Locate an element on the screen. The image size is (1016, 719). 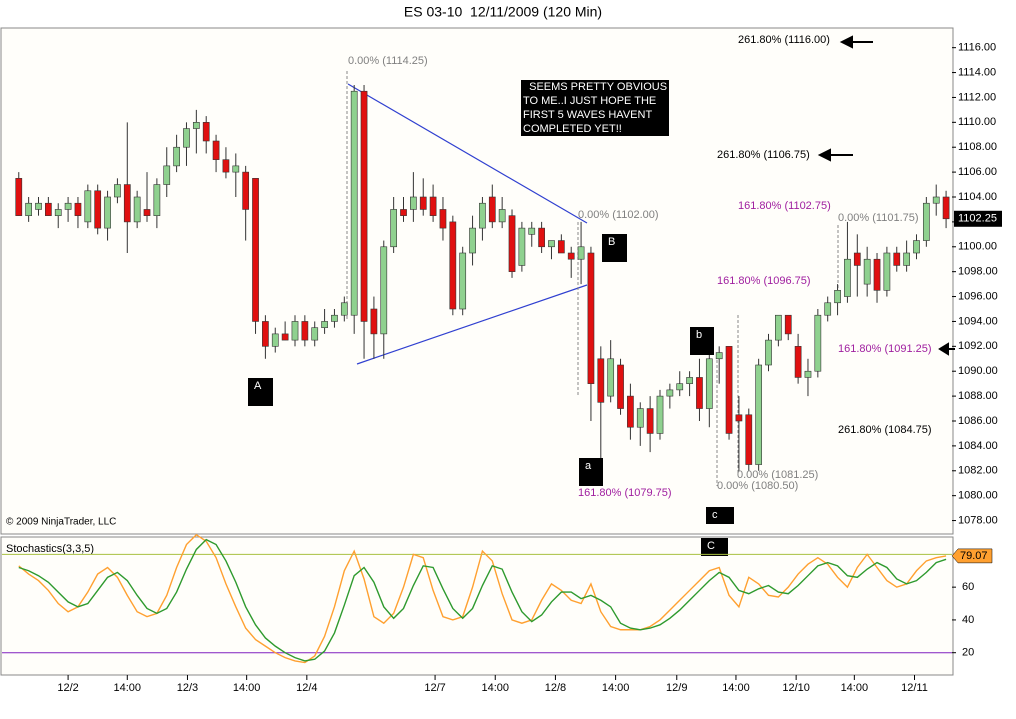
y-tick-label: 40 is located at coordinates (968, 620).